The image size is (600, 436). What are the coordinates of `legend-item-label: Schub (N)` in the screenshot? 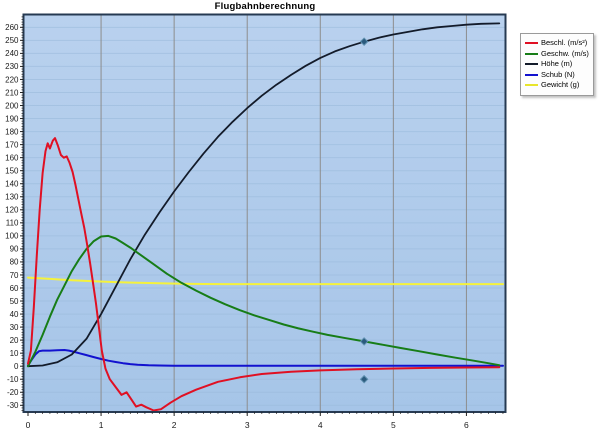 It's located at (558, 74).